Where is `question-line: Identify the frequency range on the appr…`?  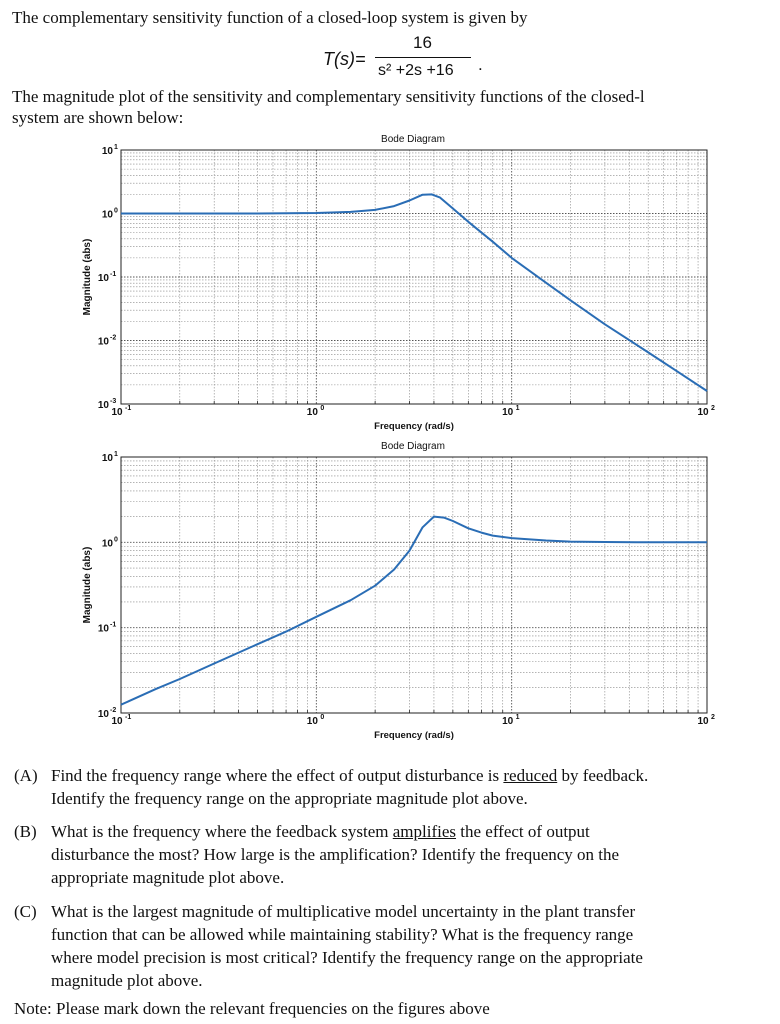 question-line: Identify the frequency range on the appr… is located at coordinates (289, 798).